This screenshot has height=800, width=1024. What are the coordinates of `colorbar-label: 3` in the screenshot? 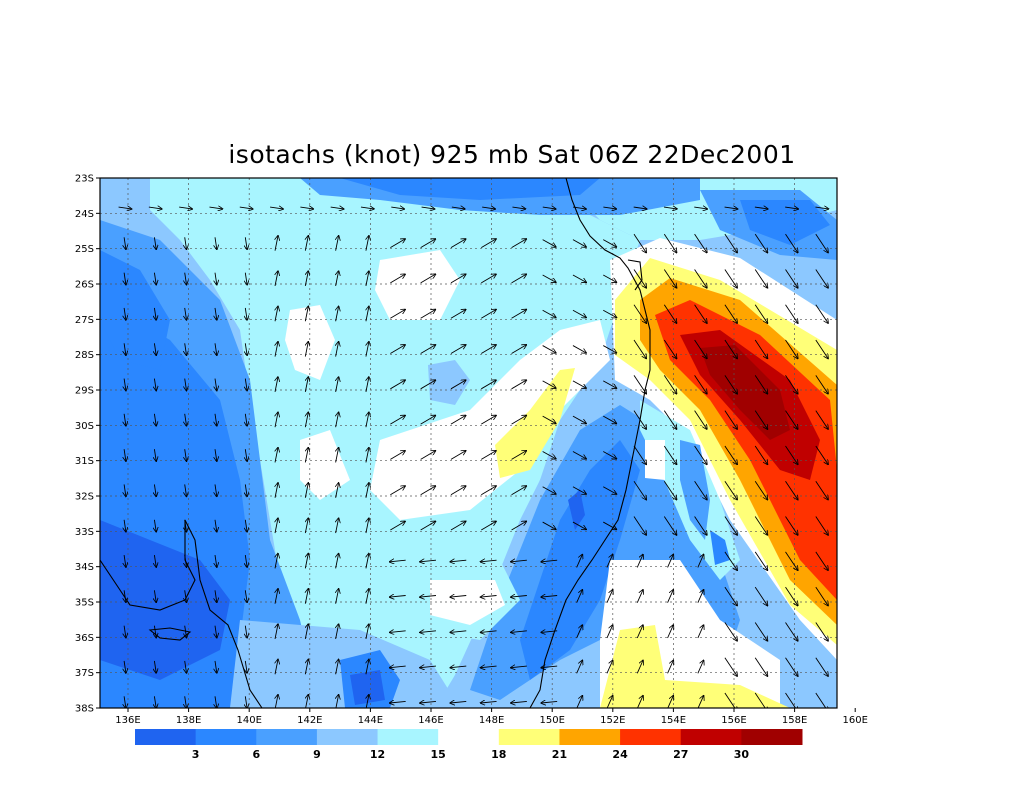 It's located at (196, 754).